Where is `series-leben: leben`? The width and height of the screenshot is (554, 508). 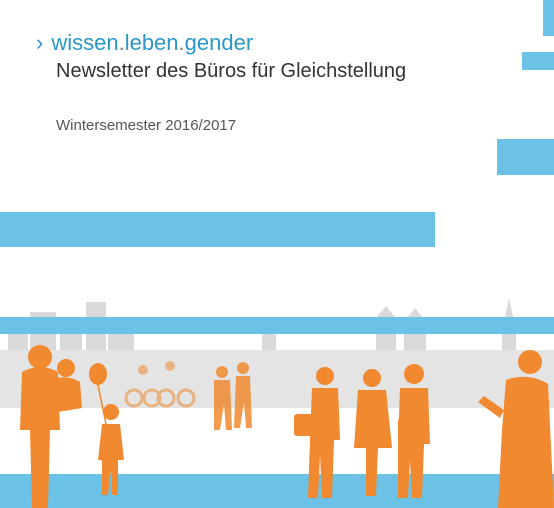
series-leben: leben is located at coordinates (151, 42).